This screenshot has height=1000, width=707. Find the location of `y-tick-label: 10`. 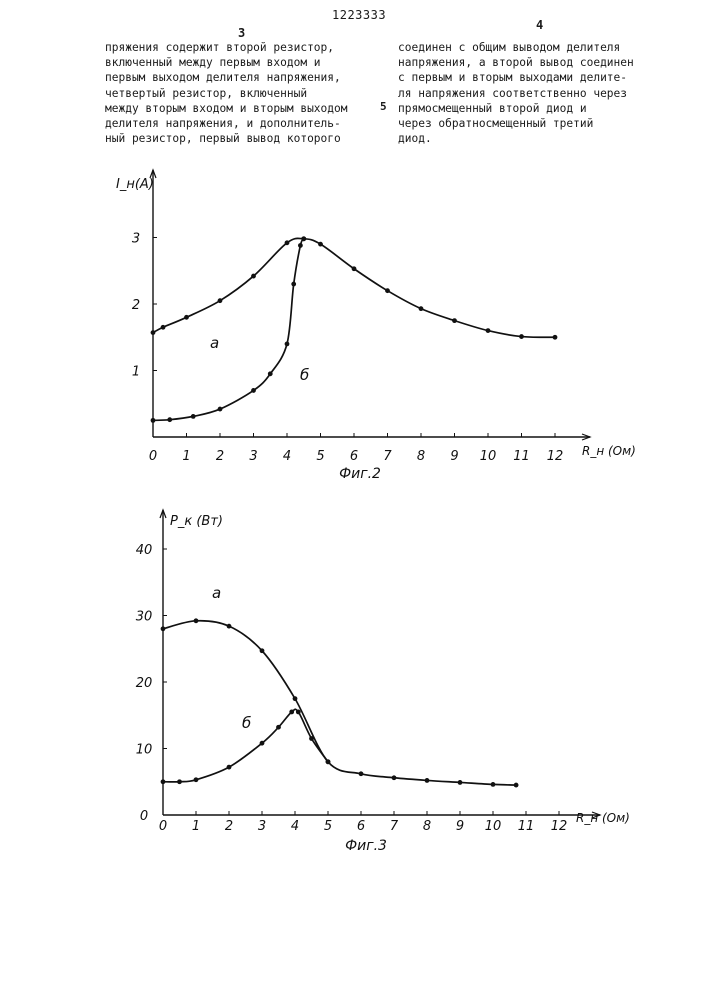

y-tick-label: 10 is located at coordinates (144, 750).